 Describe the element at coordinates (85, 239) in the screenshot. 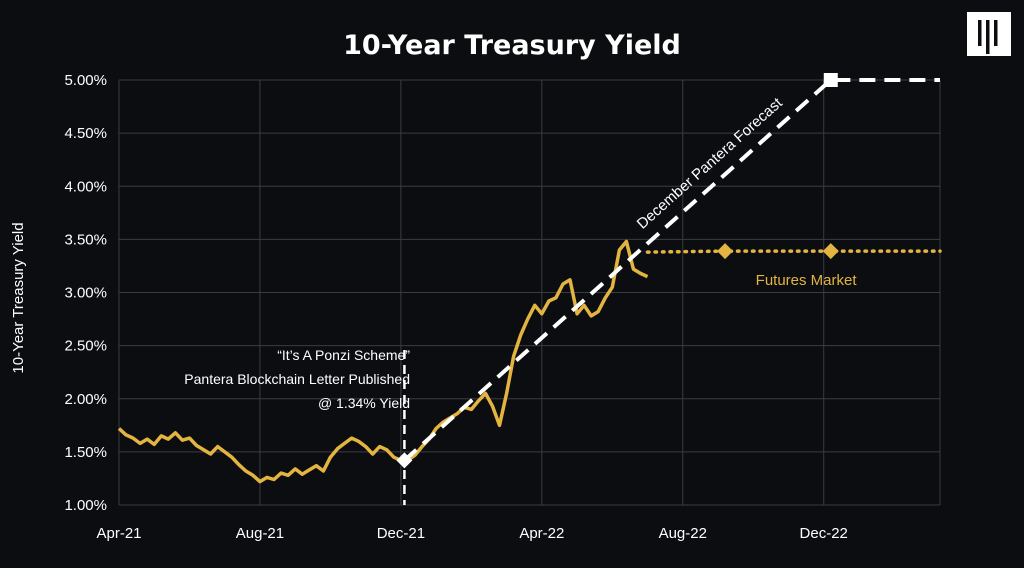

I see `y-tick-label: 3.50%` at that location.